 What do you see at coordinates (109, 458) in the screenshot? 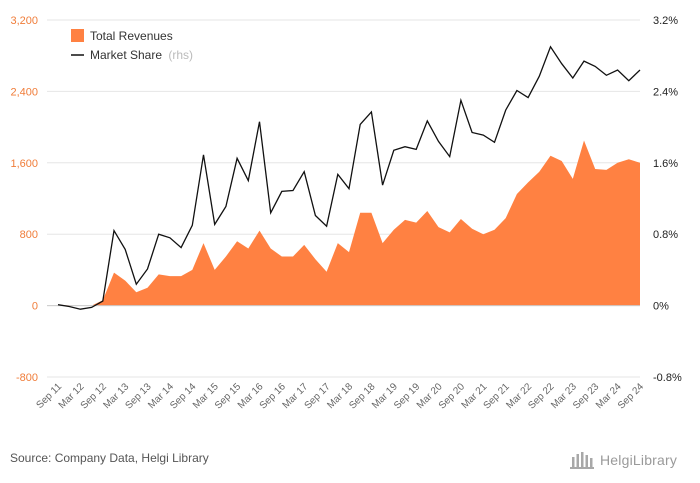
I see `source-note: Source: Company Data, Helgi Library` at bounding box center [109, 458].